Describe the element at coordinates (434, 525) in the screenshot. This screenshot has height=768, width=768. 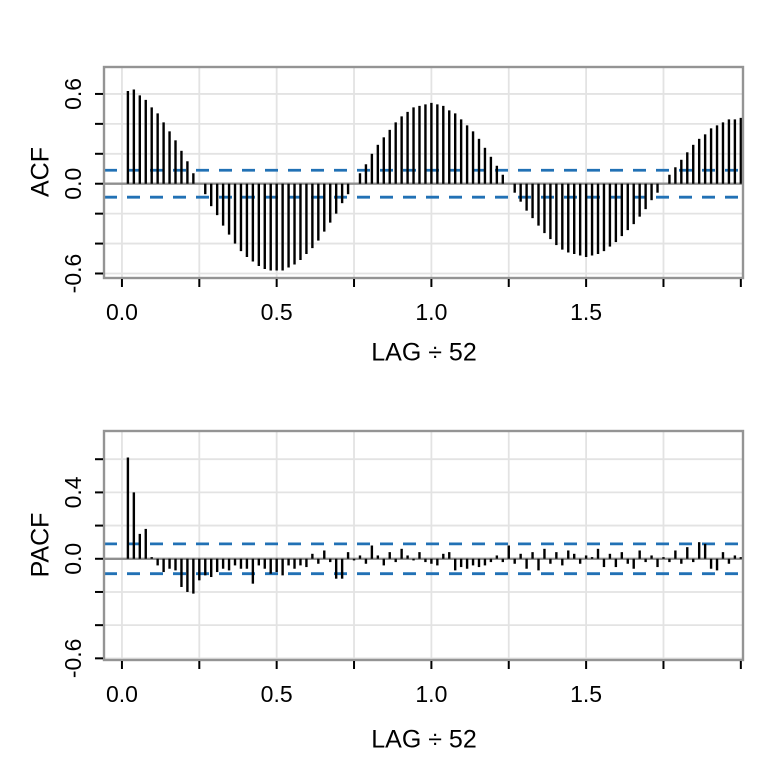
I see `pacf-bars` at that location.